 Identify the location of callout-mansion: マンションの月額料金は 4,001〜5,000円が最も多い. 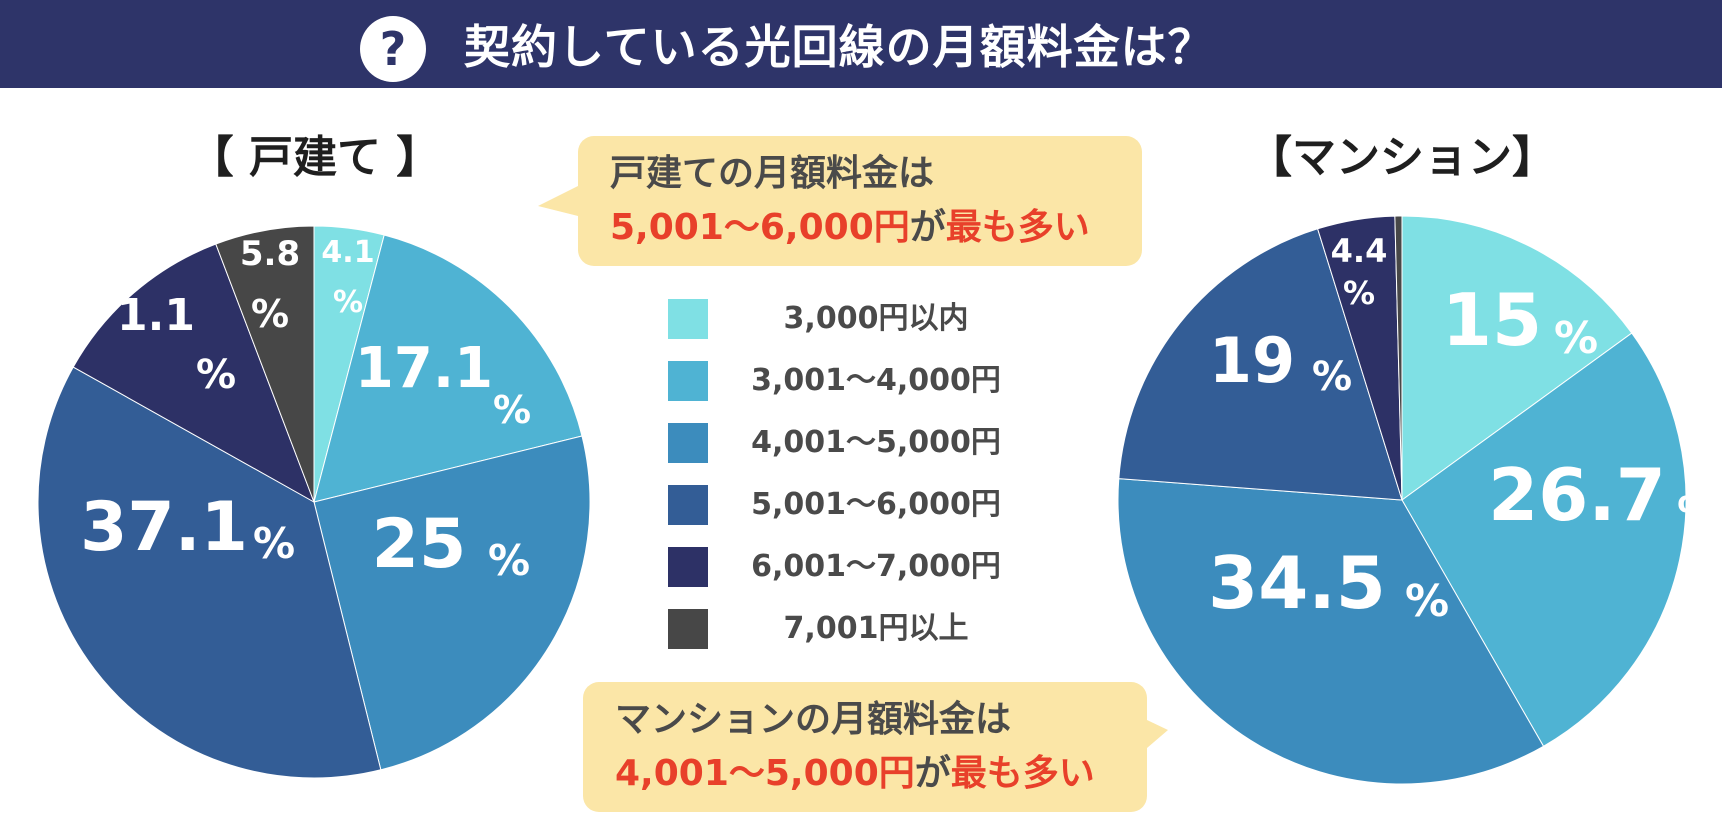
(865, 747).